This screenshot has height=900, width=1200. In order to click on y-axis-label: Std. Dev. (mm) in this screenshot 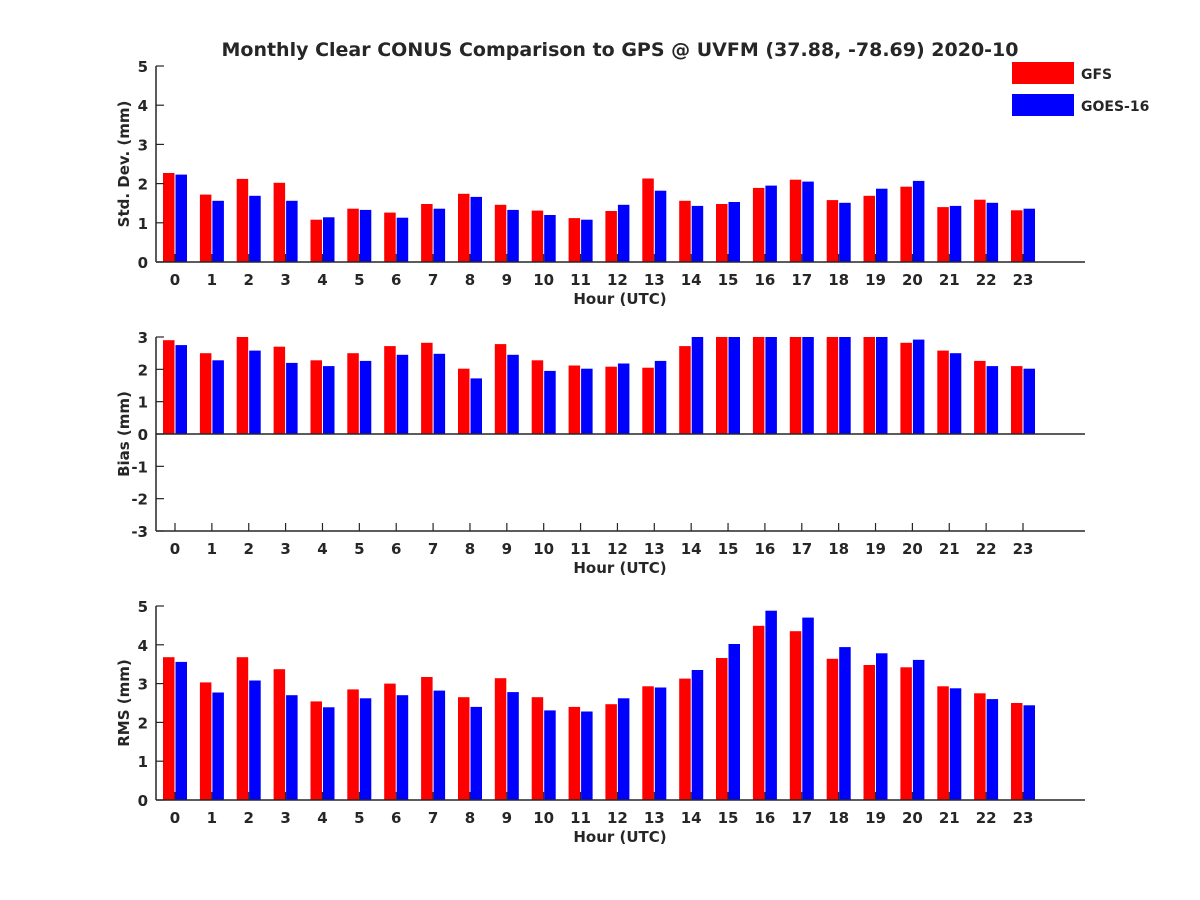, I will do `click(124, 164)`.